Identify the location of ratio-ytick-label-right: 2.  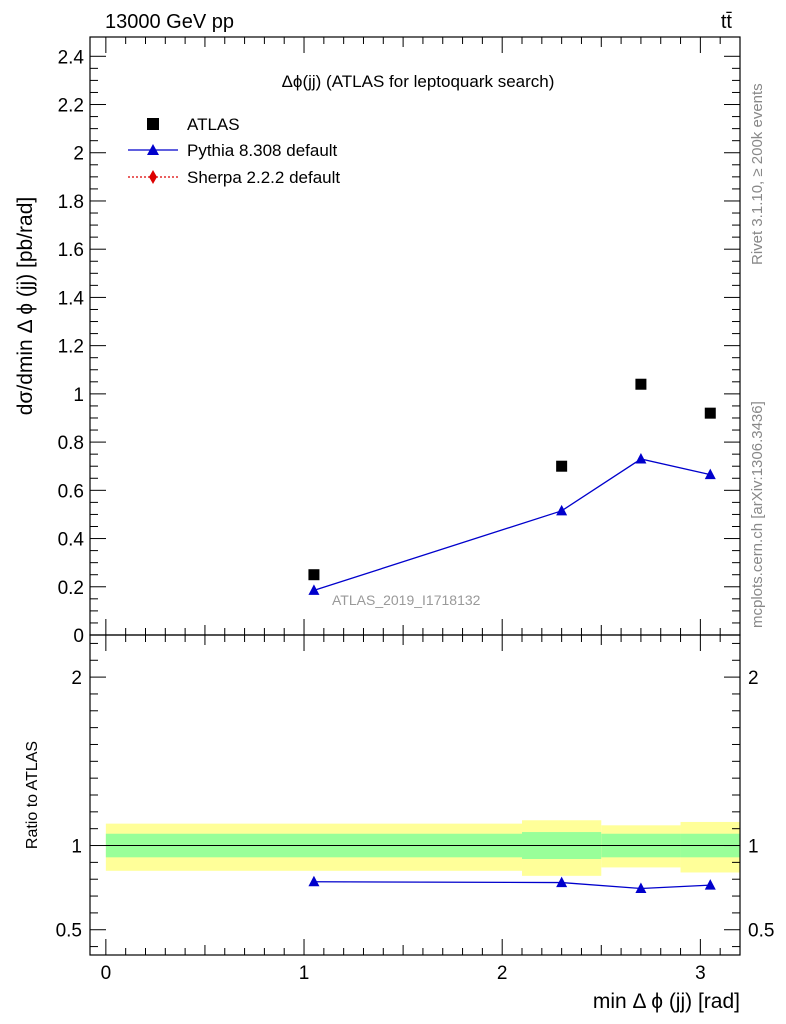
(753, 678).